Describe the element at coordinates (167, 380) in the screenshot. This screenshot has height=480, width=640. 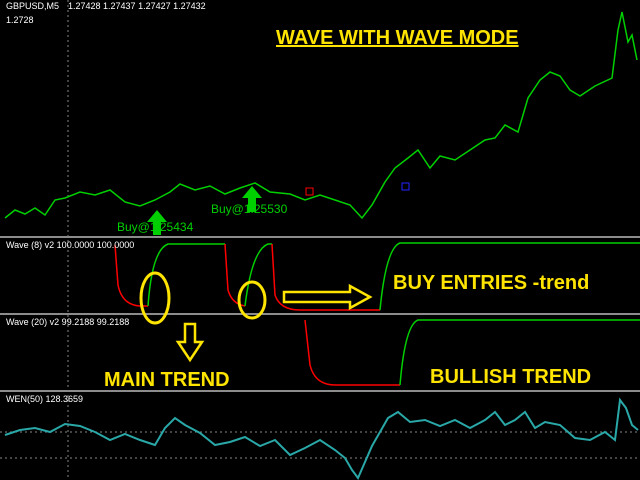
I see `annotation: MAIN TREND` at that location.